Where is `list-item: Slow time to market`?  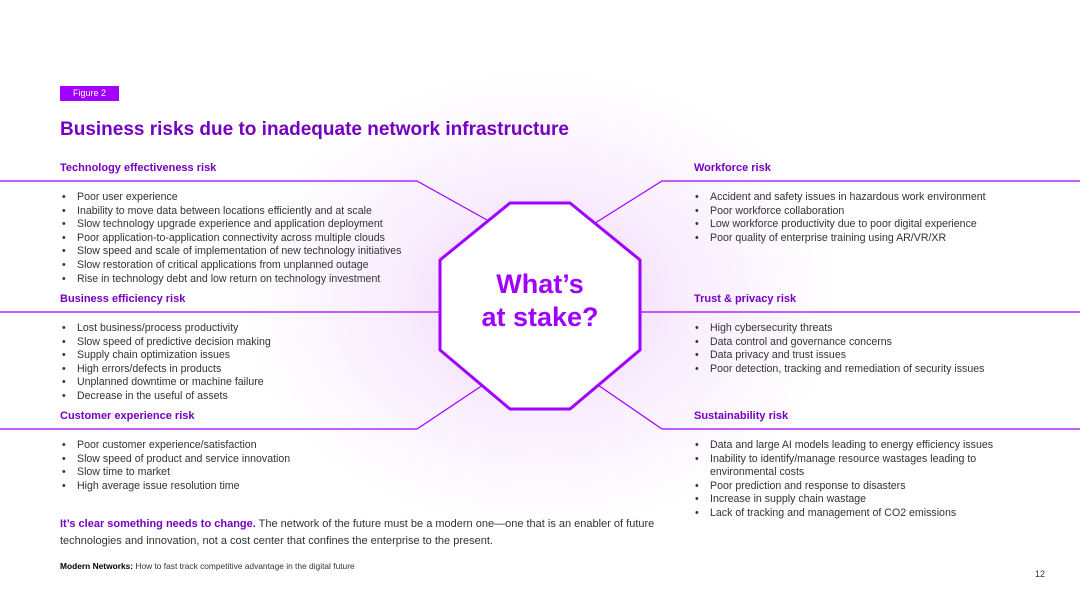 list-item: Slow time to market is located at coordinates (245, 473).